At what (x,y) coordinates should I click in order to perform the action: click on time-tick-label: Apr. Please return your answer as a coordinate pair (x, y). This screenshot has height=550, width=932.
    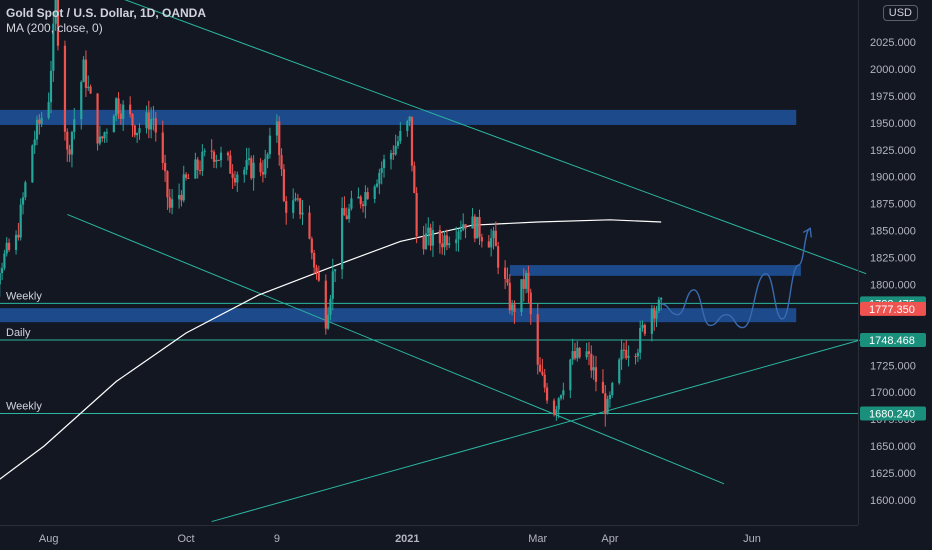
    Looking at the image, I should click on (609, 539).